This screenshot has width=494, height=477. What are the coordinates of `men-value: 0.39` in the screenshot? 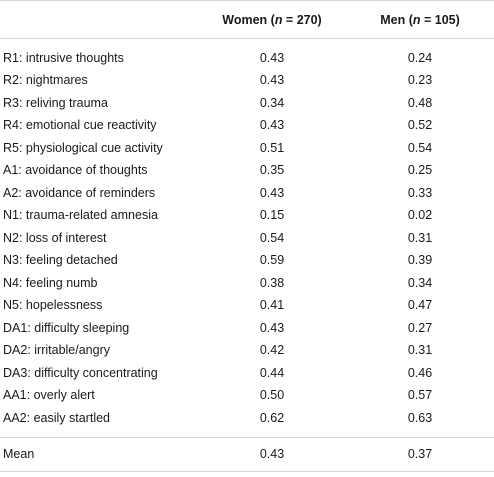 It's located at (420, 260).